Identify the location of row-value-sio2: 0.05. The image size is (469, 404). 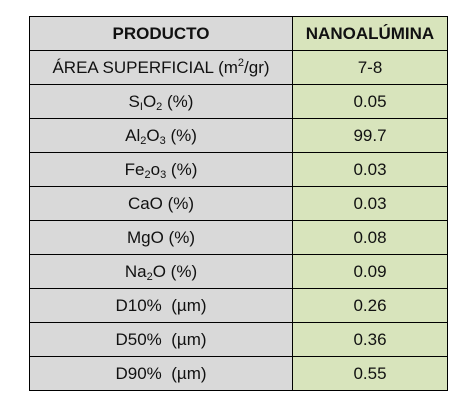
(370, 101).